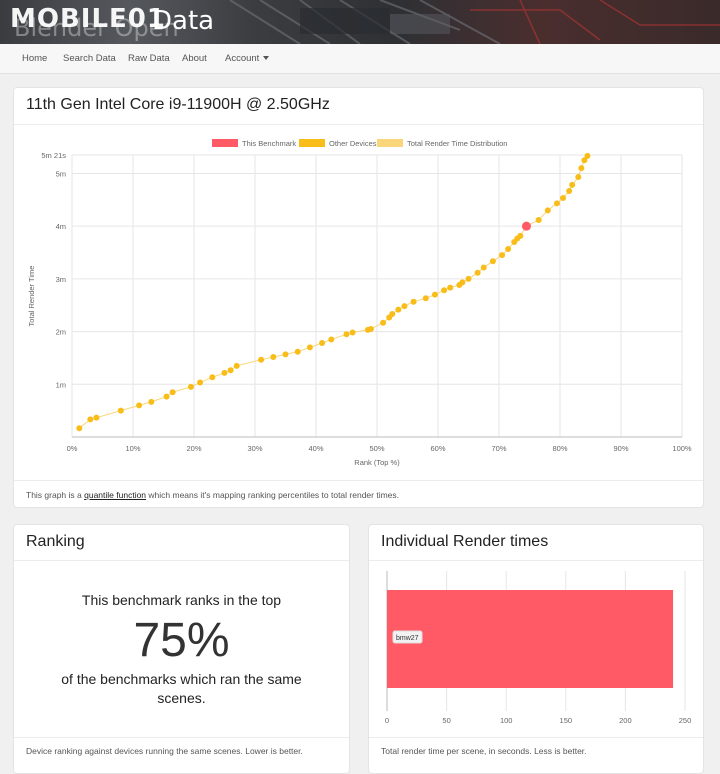 Image resolution: width=720 pixels, height=774 pixels. What do you see at coordinates (360, 59) in the screenshot?
I see `top-navigation: Home Search Data Raw Data About Account` at bounding box center [360, 59].